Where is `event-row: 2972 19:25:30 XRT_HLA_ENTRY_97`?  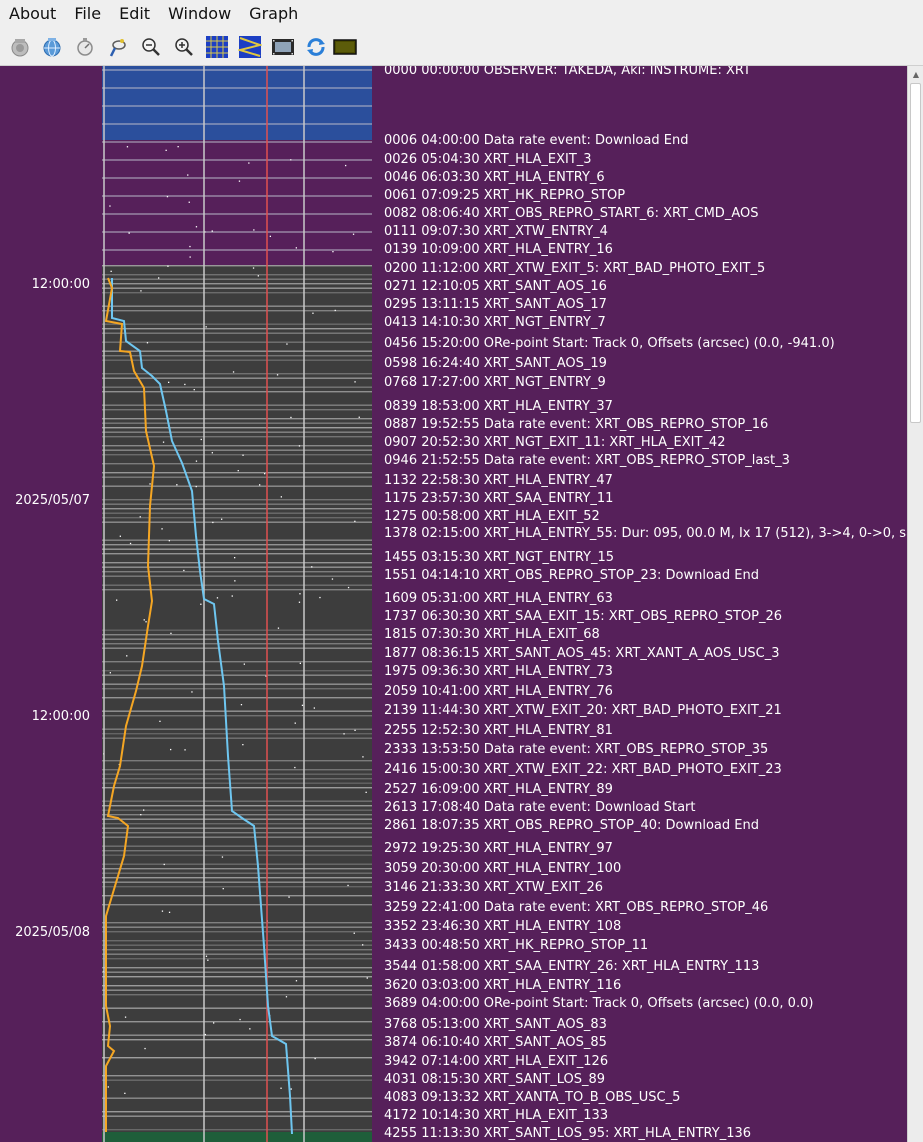
event-row: 2972 19:25:30 XRT_HLA_ENTRY_97 is located at coordinates (498, 848).